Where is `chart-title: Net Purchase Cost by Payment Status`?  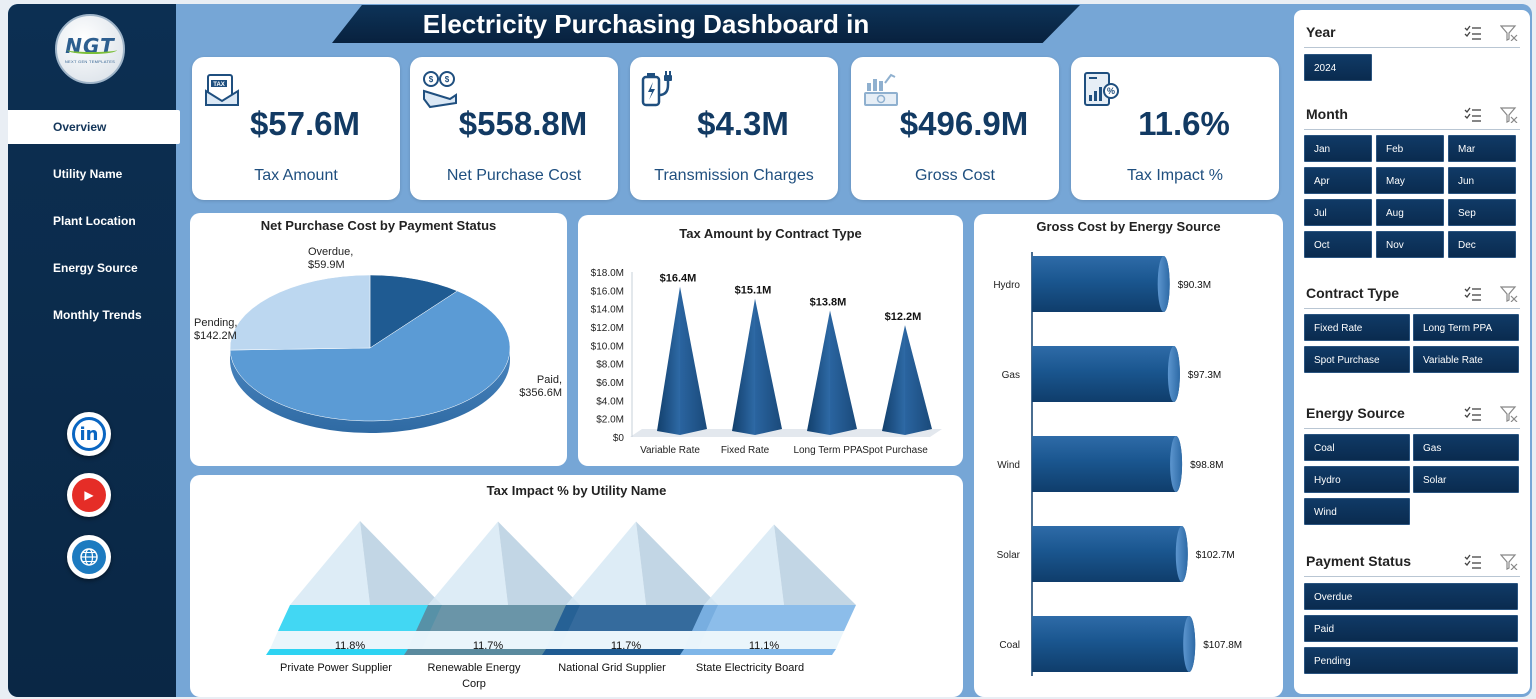 chart-title: Net Purchase Cost by Payment Status is located at coordinates (378, 225).